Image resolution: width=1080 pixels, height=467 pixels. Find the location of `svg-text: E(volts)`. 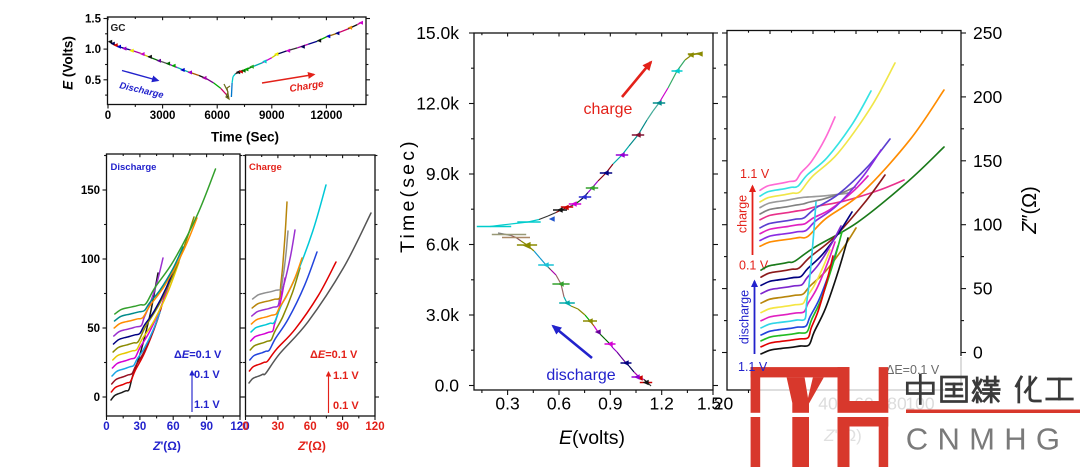

svg-text: E(volts) is located at coordinates (592, 438).